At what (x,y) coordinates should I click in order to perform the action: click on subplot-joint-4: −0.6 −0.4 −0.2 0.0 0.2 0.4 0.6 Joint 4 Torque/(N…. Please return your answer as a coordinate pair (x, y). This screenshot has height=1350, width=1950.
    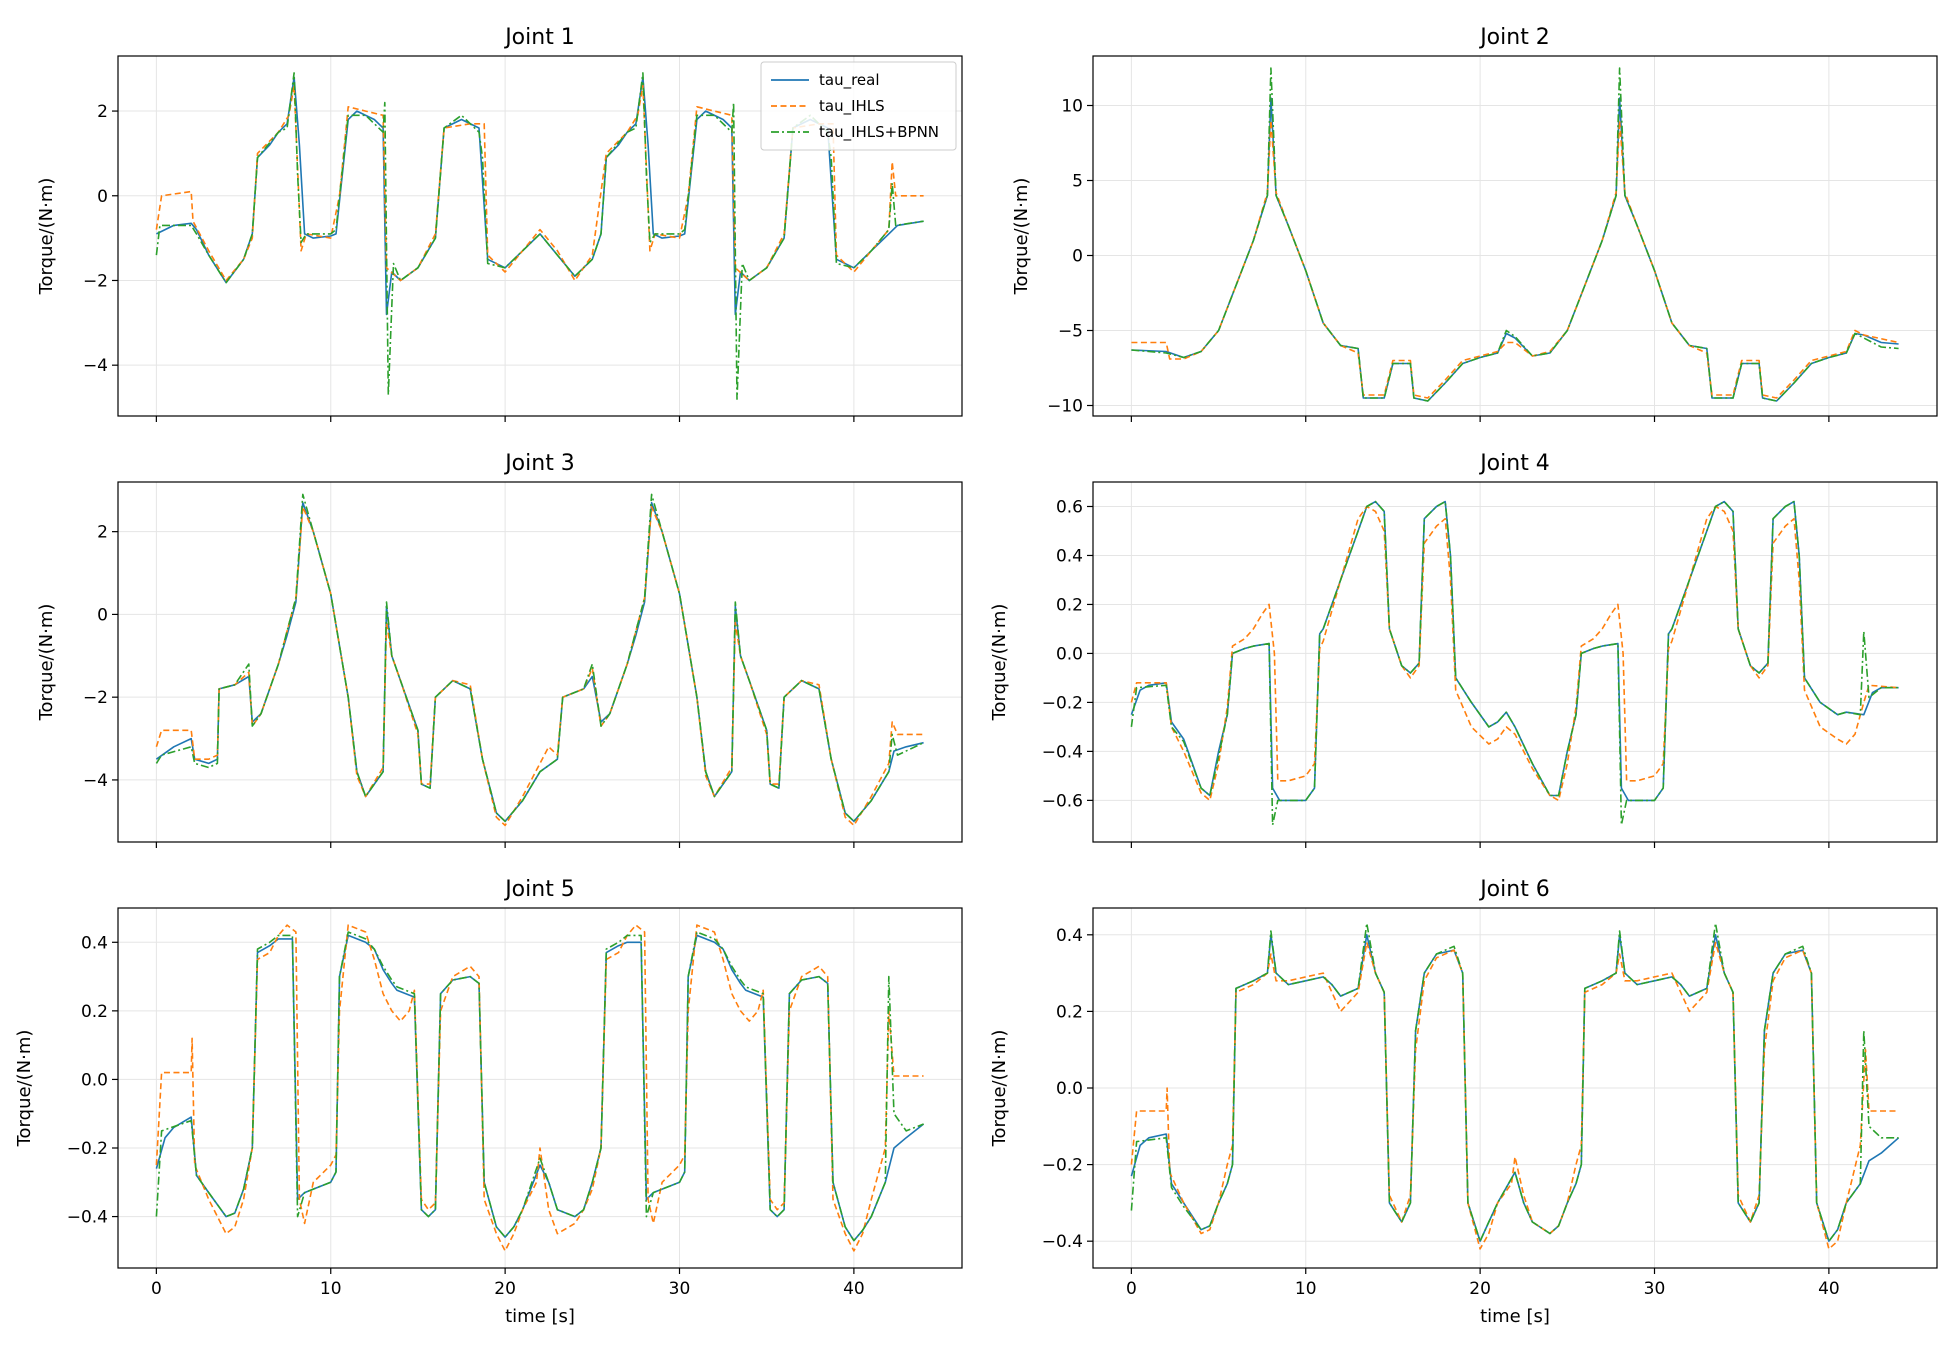
    Looking at the image, I should click on (1463, 649).